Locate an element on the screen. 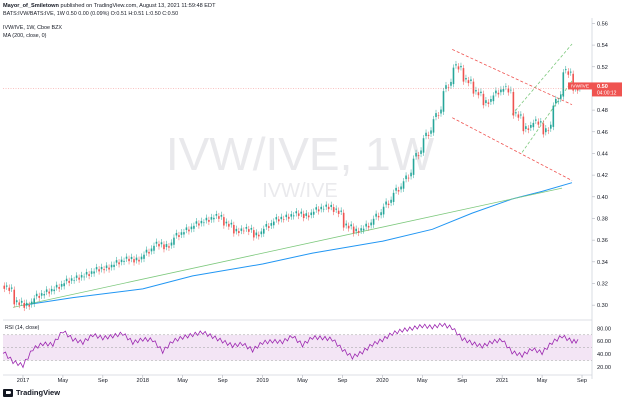  x-tick-label: 2021 is located at coordinates (502, 381).